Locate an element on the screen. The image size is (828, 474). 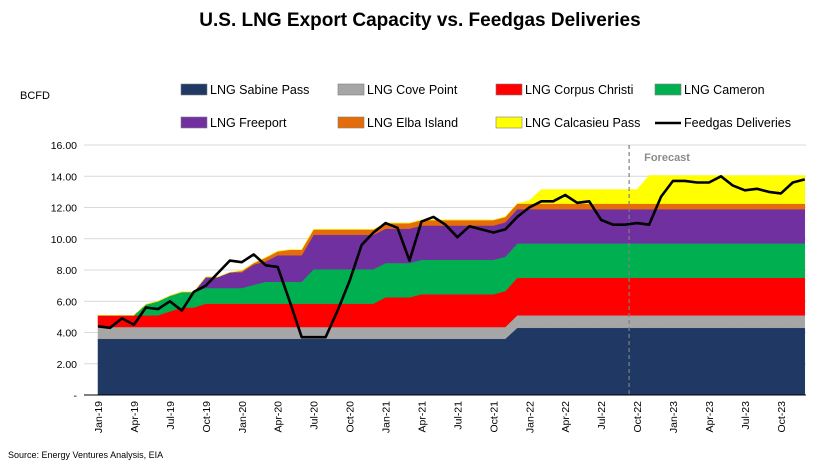
x-tick-label: Apr-21 is located at coordinates (423, 417).